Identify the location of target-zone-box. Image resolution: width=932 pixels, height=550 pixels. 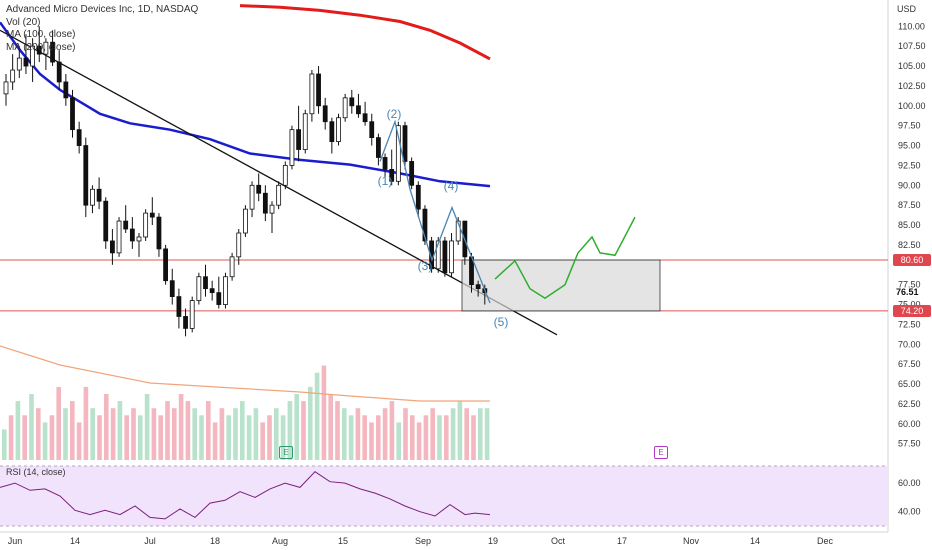
(561, 285).